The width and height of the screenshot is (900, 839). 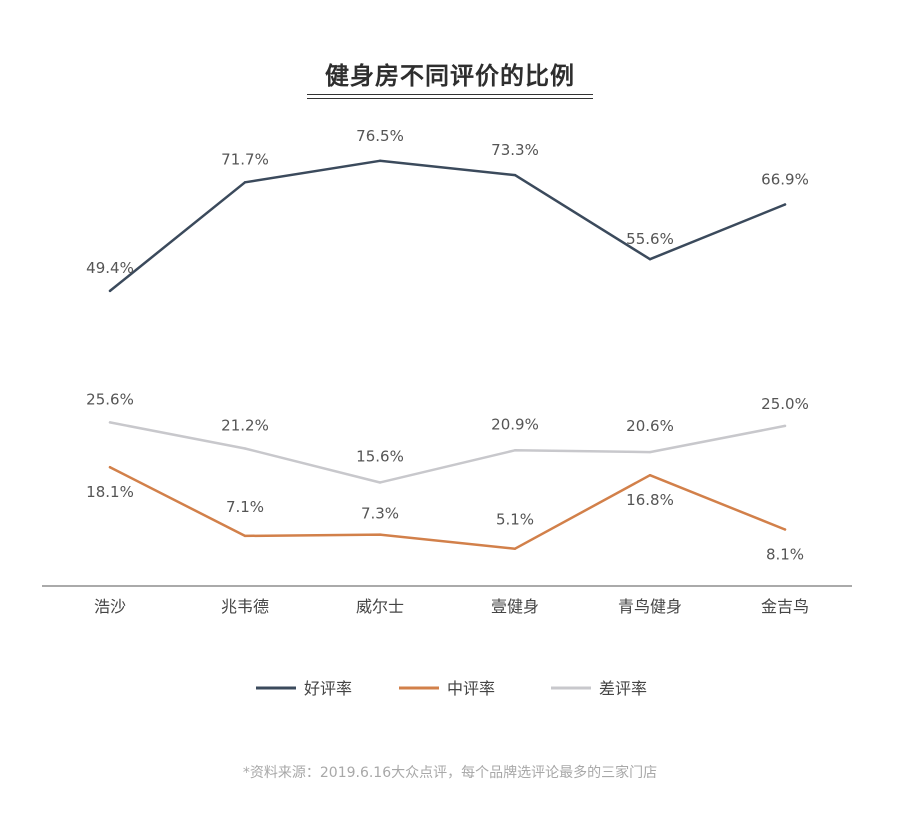 What do you see at coordinates (623, 688) in the screenshot?
I see `legend-label: 差评率` at bounding box center [623, 688].